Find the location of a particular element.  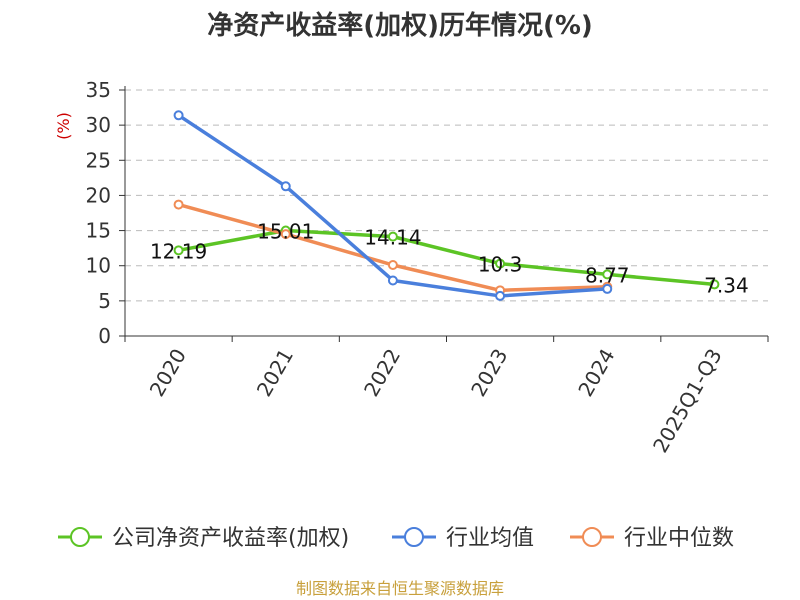

x-tick-label-2020: 2020 is located at coordinates (168, 373).